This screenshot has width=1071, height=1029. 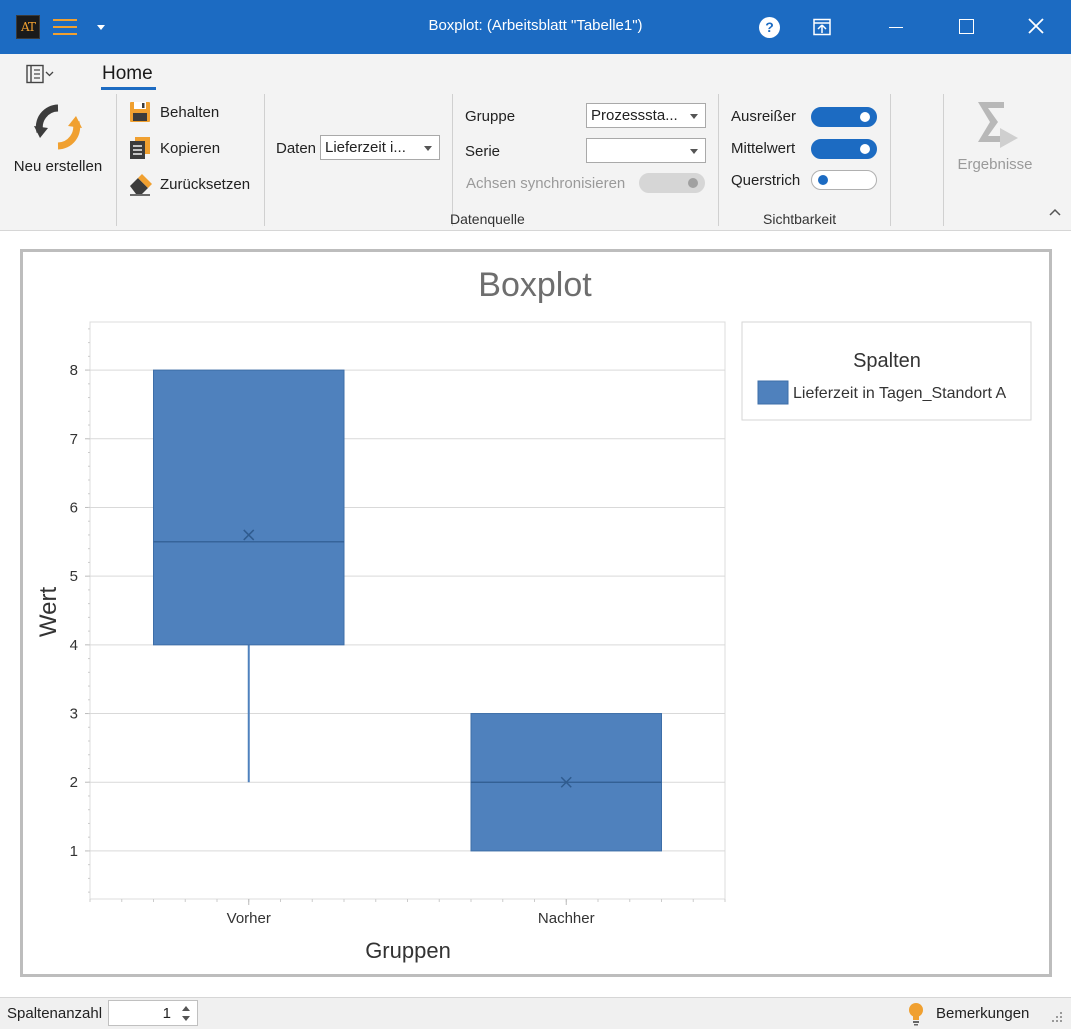 What do you see at coordinates (487, 219) in the screenshot?
I see `datasource-group-label: Datenquelle` at bounding box center [487, 219].